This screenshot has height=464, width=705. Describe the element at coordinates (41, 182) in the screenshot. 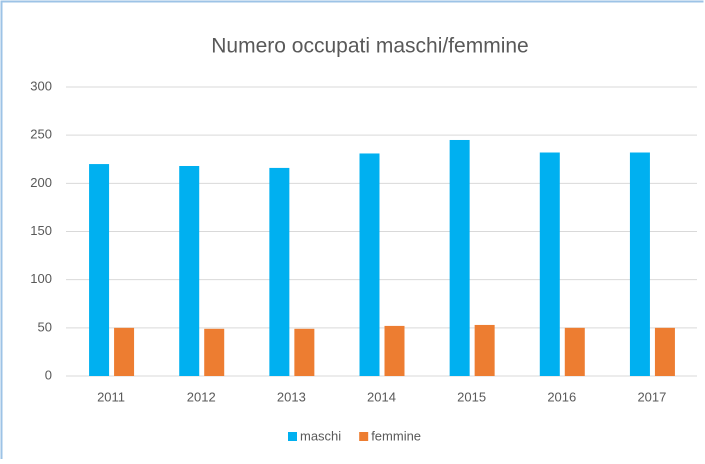

I see `y-tick-label: 200` at that location.